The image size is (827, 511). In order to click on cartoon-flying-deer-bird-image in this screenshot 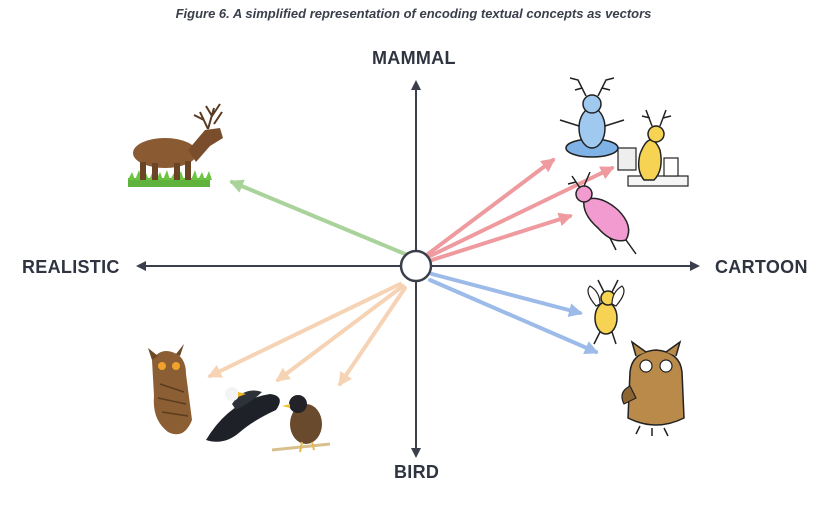, I will do `click(606, 312)`.